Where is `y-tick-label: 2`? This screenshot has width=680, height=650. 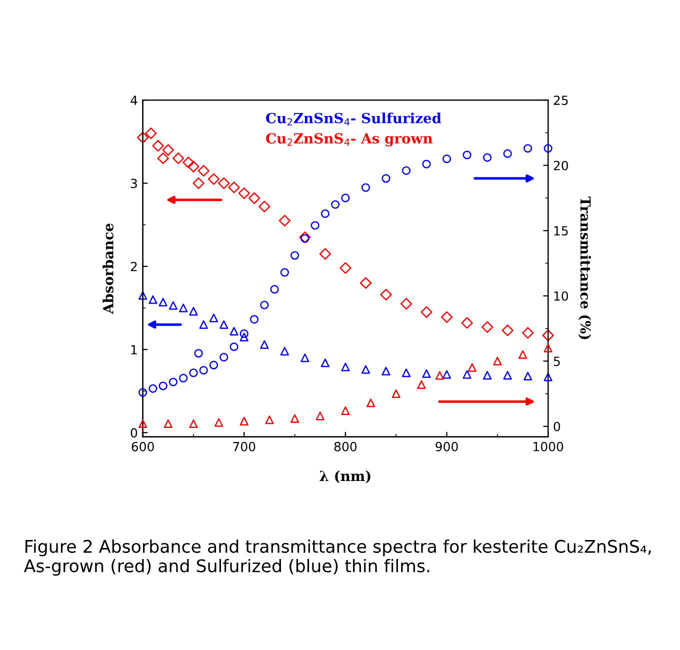 y-tick-label: 2 is located at coordinates (133, 267).